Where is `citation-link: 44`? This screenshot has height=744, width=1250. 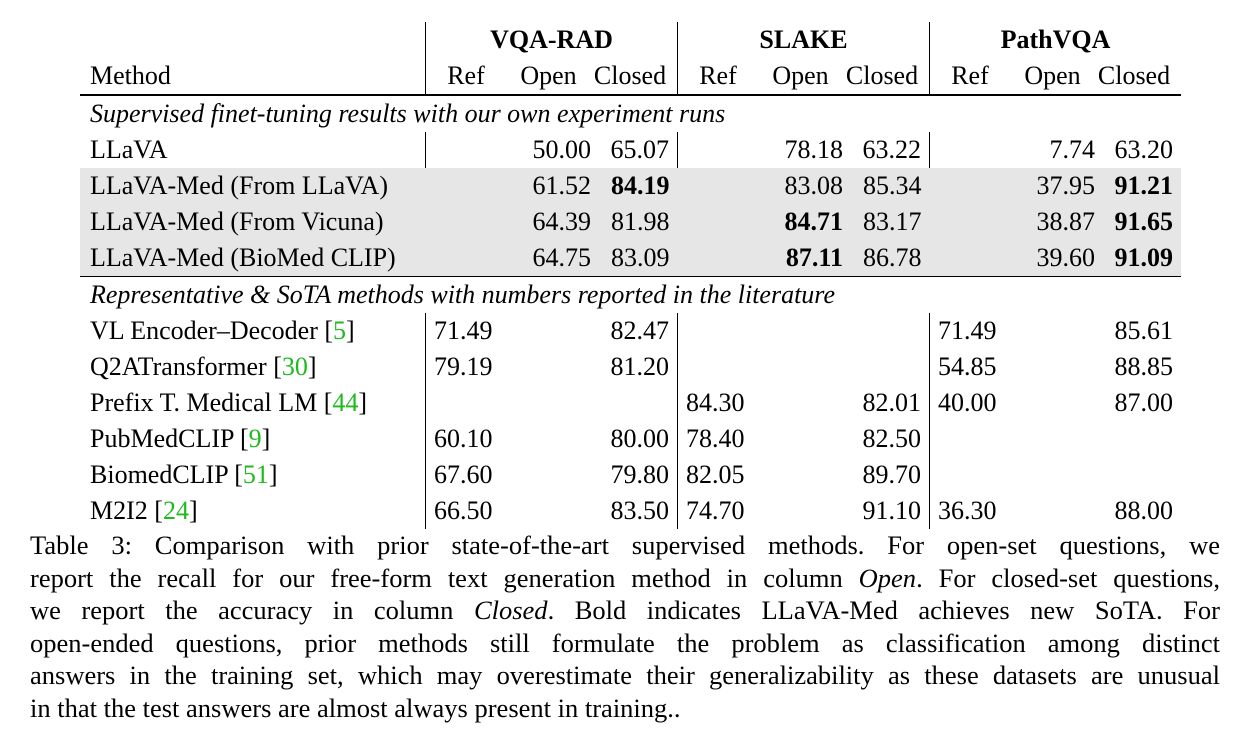
citation-link: 44 is located at coordinates (345, 402).